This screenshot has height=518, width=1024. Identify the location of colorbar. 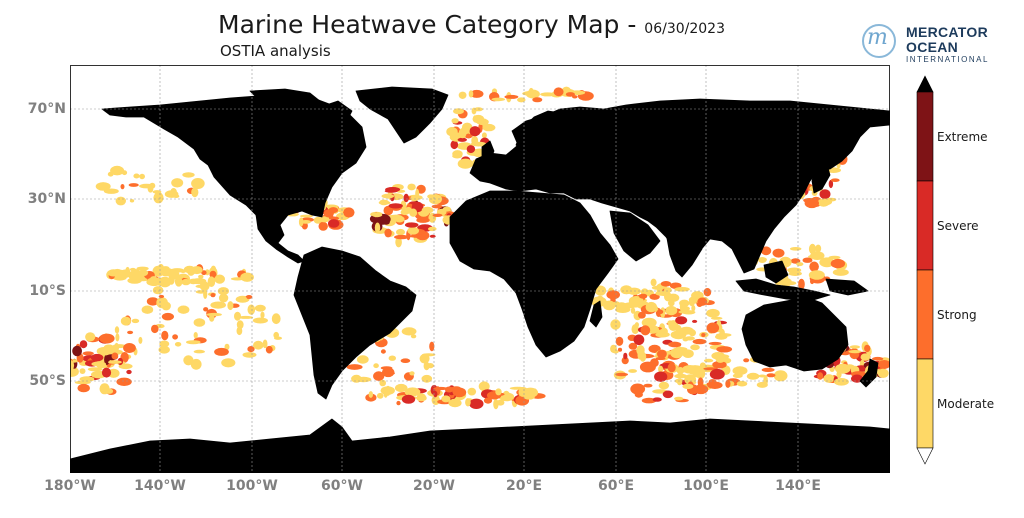
(925, 270).